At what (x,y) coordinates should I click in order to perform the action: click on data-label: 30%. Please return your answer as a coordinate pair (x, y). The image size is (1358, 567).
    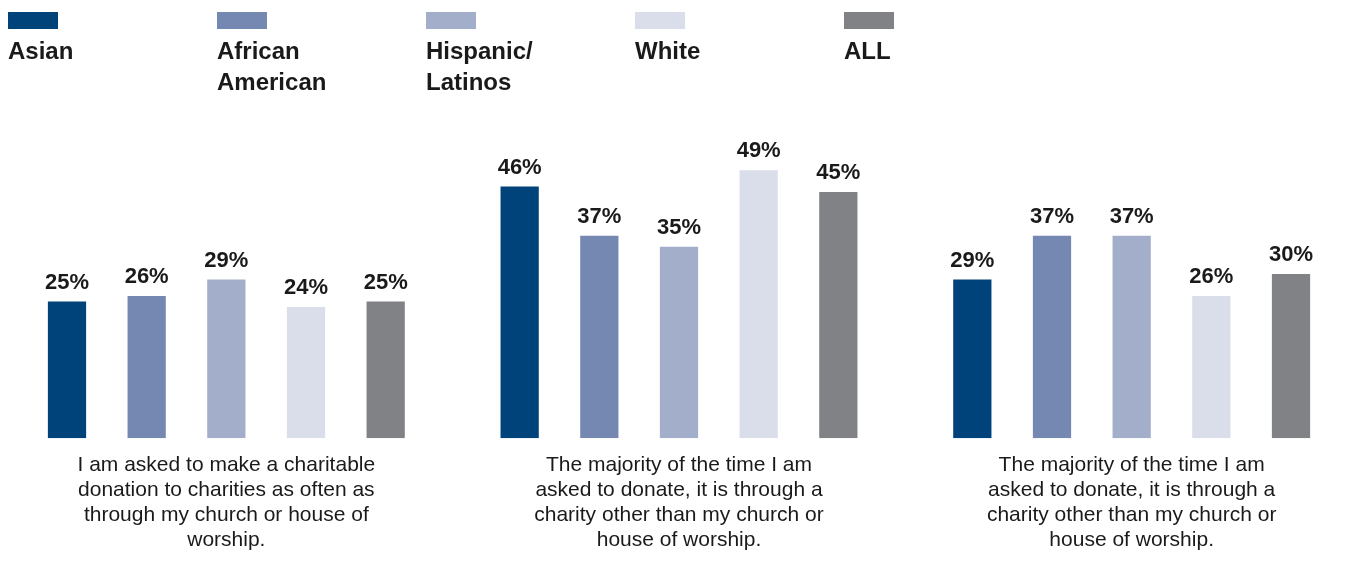
    Looking at the image, I should click on (1291, 254).